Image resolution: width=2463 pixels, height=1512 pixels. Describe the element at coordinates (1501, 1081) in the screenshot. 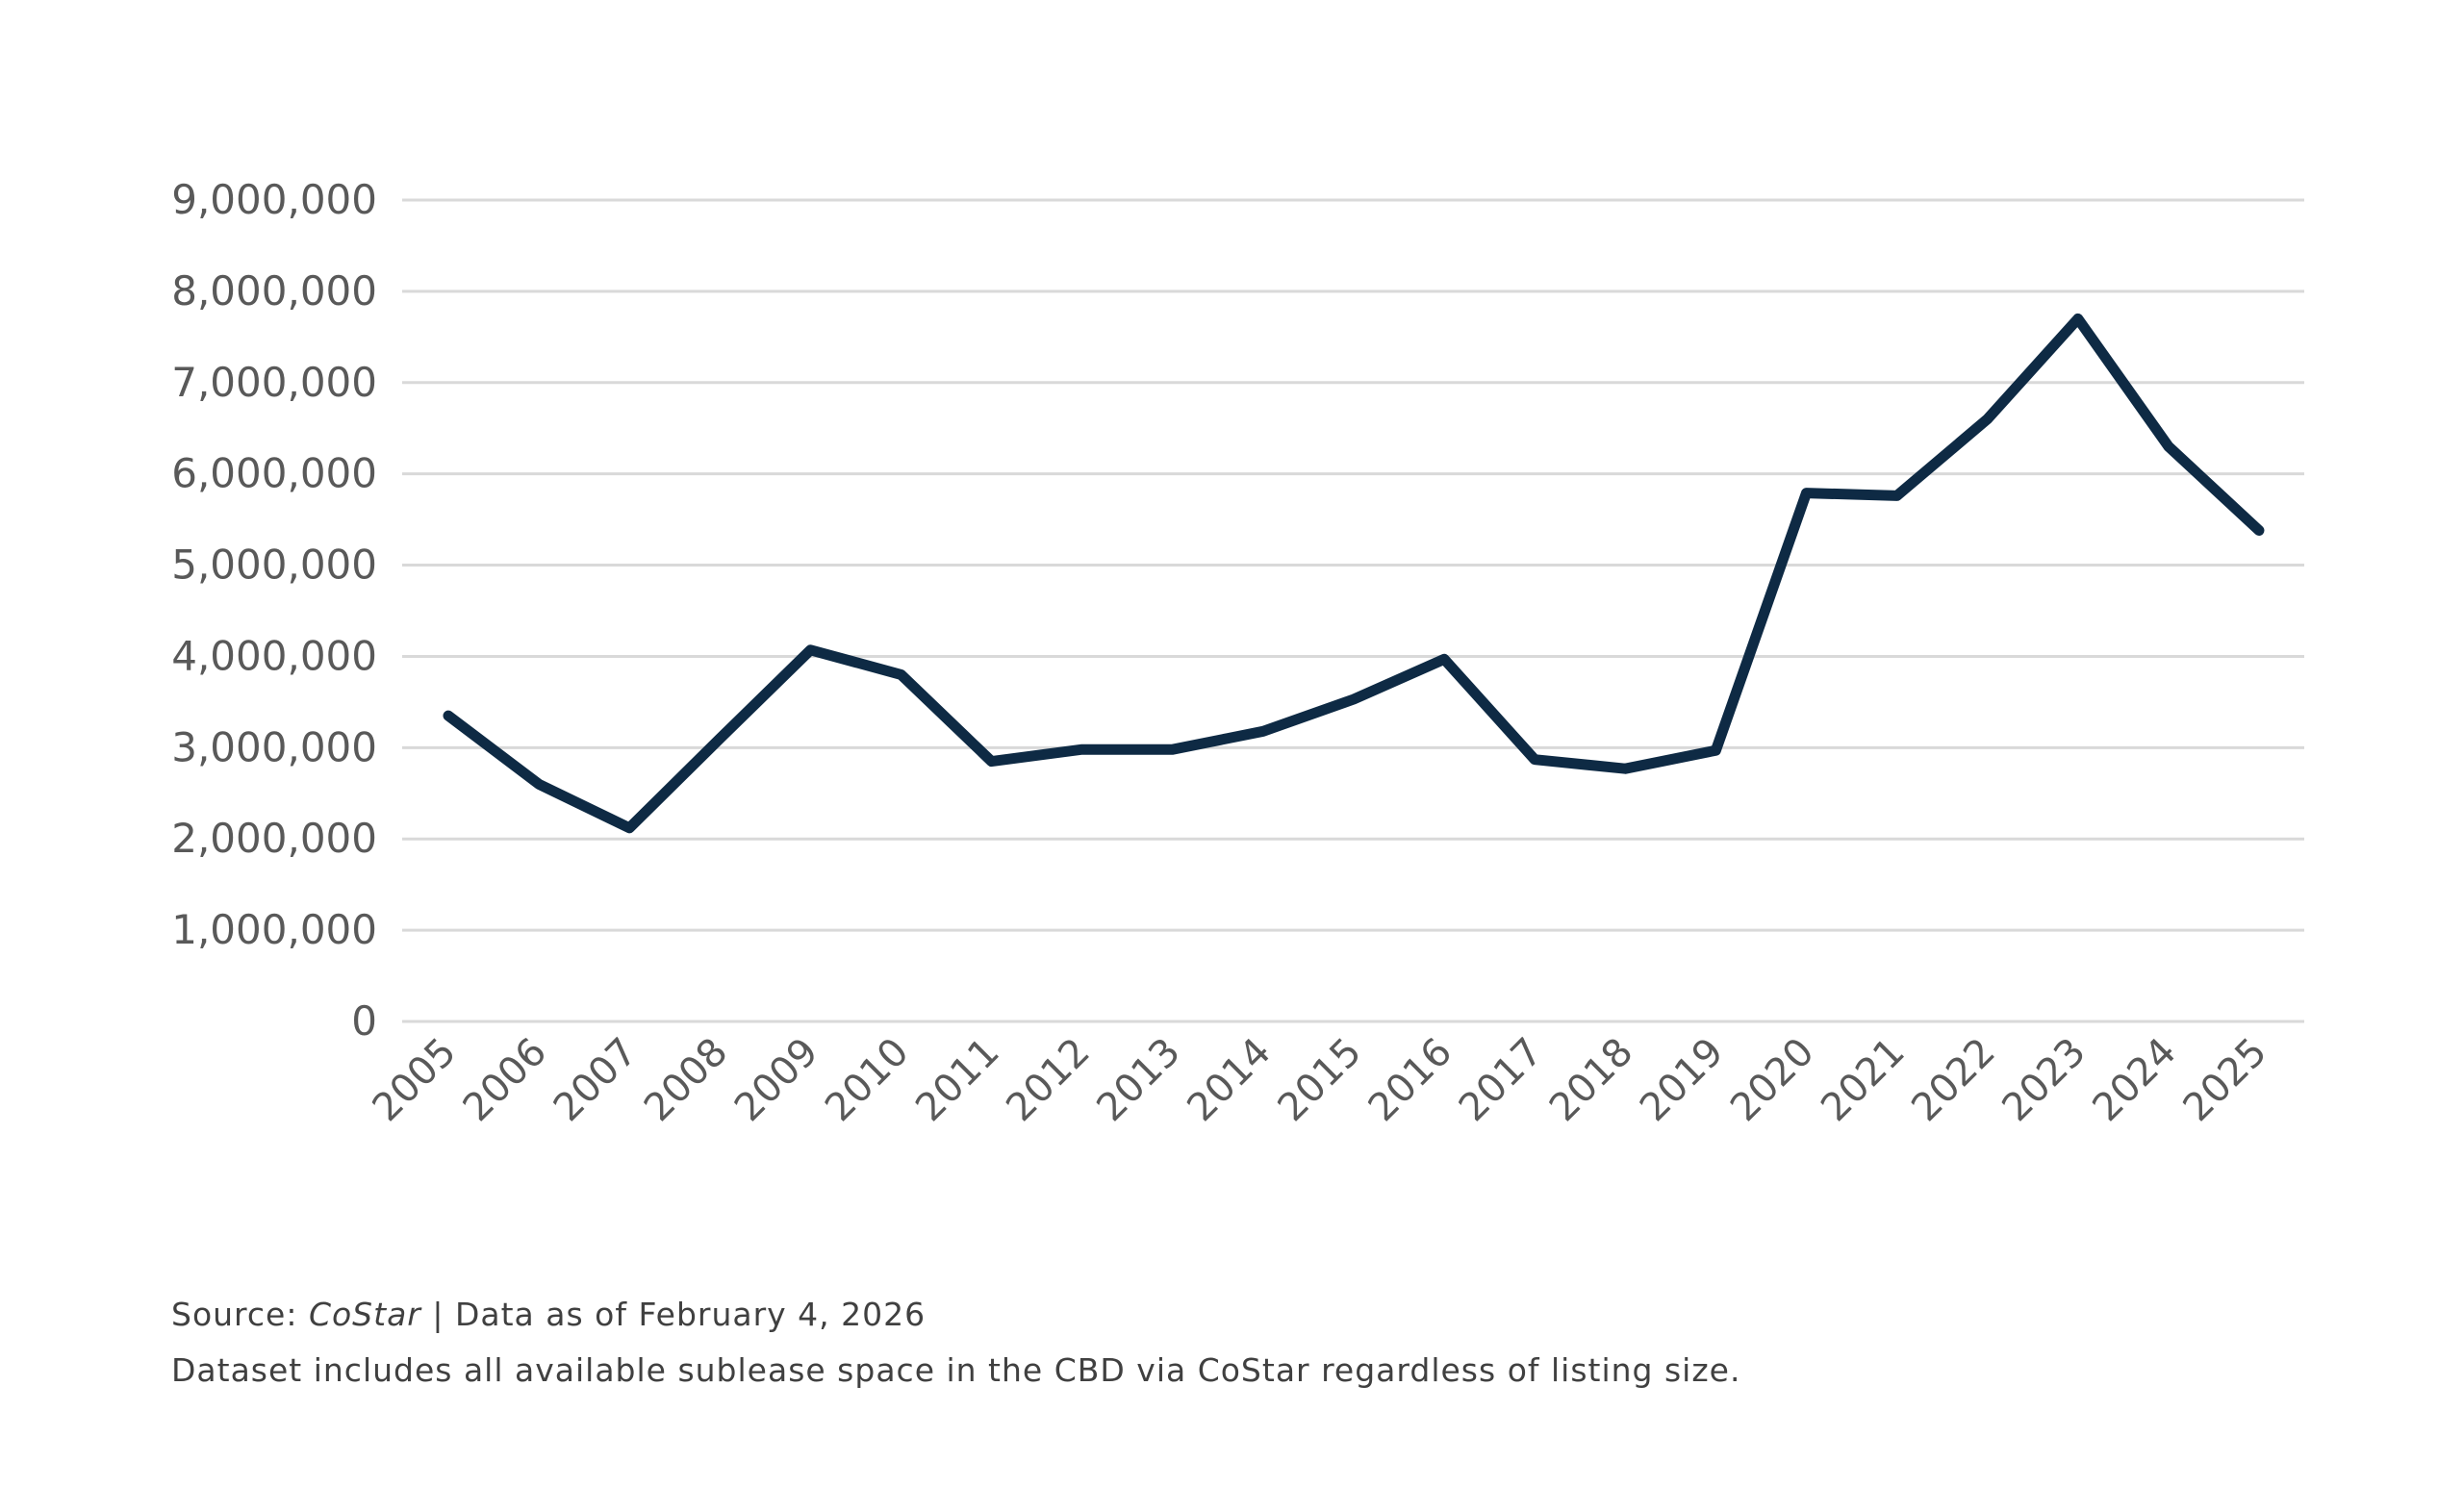

I see `x-tick-label: 2017` at that location.